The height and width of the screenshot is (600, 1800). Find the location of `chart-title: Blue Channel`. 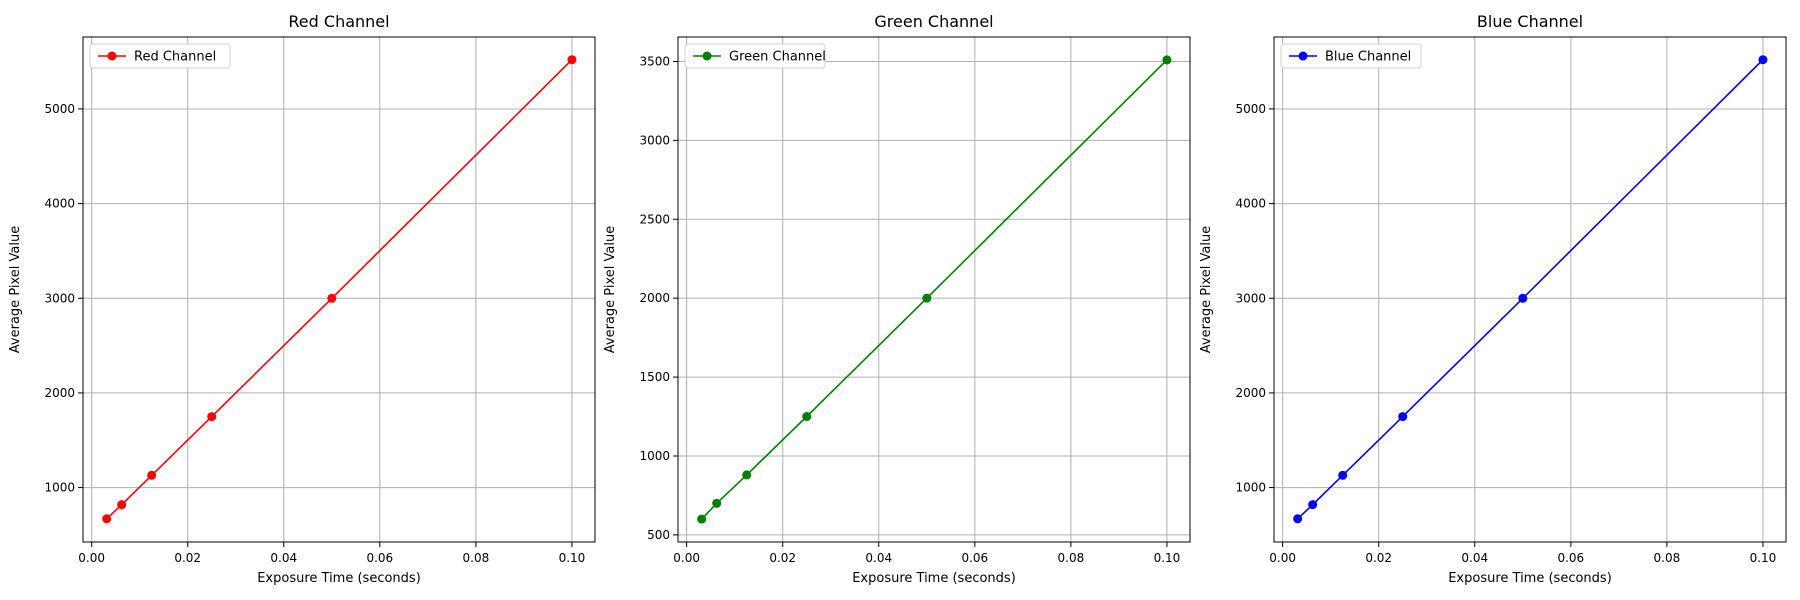

chart-title: Blue Channel is located at coordinates (1530, 21).